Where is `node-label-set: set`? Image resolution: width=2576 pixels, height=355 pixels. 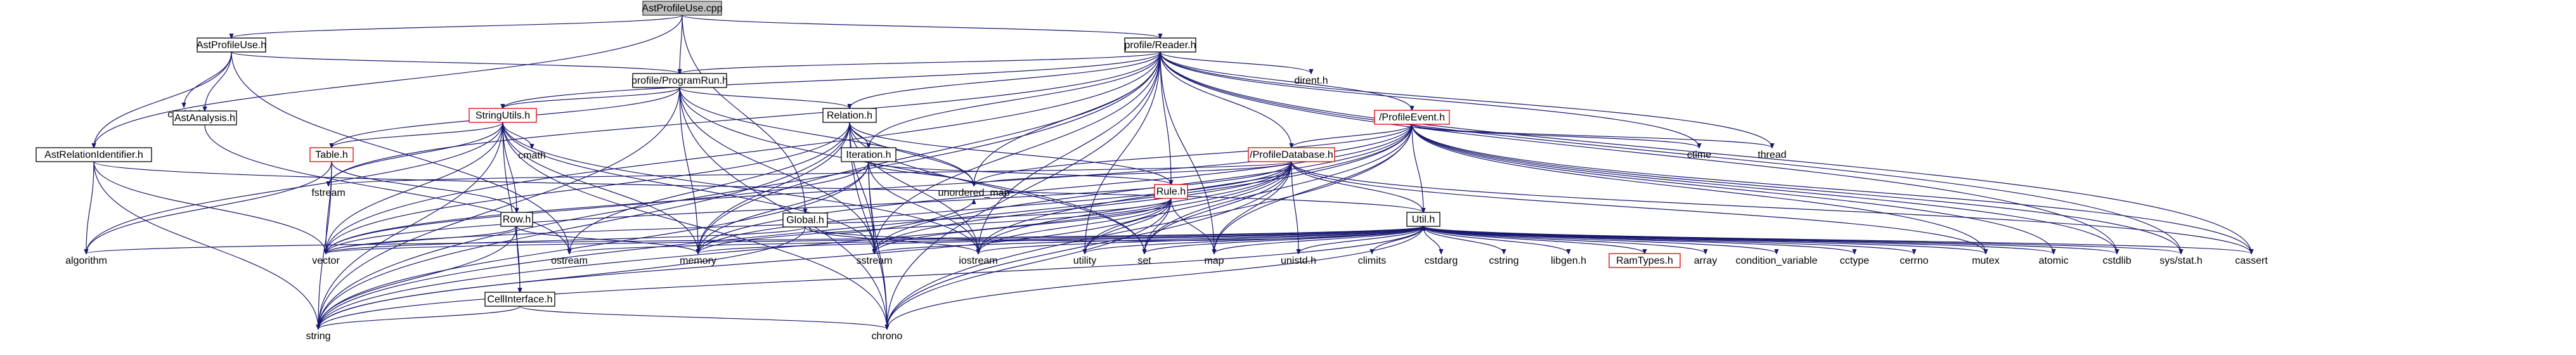
node-label-set: set is located at coordinates (1144, 260).